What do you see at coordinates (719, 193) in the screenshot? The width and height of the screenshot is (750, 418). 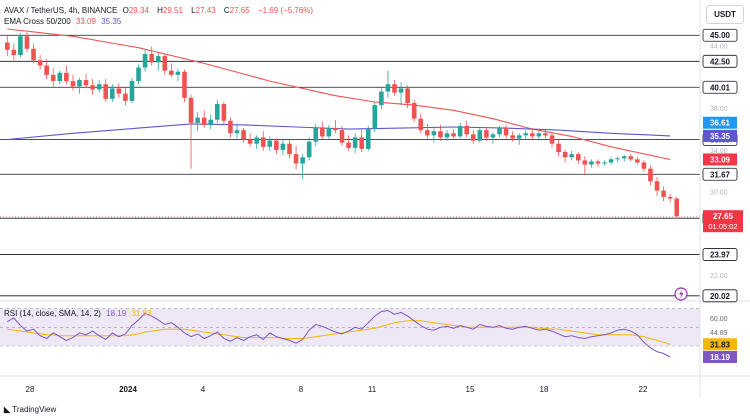 I see `price-tick-label: 30.00` at bounding box center [719, 193].